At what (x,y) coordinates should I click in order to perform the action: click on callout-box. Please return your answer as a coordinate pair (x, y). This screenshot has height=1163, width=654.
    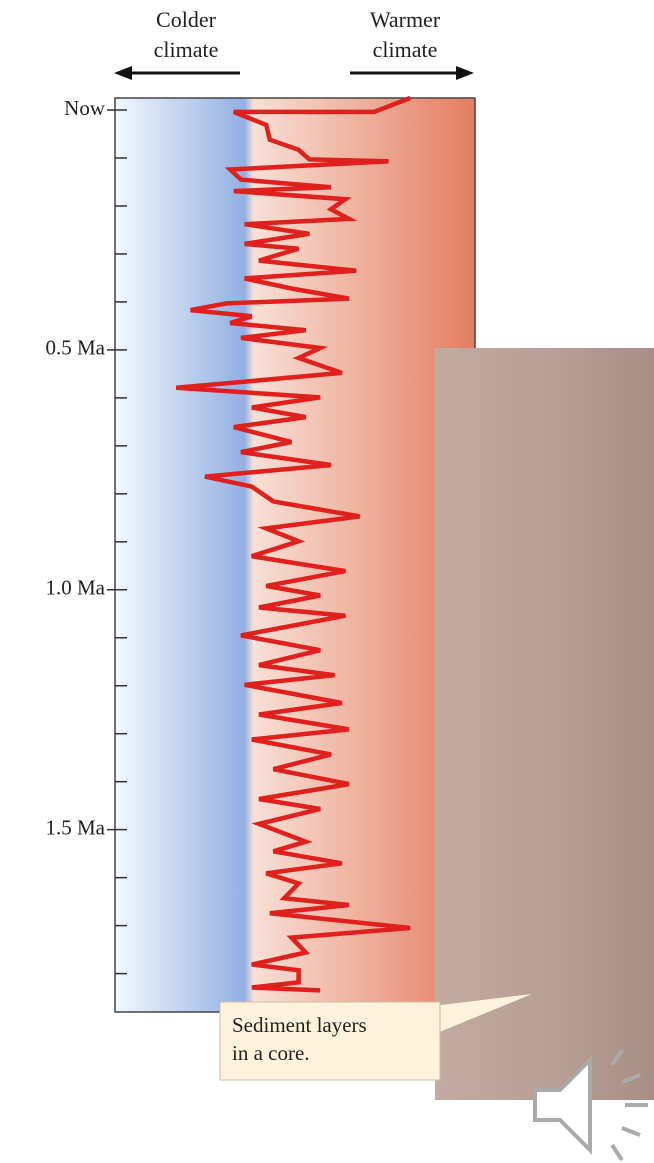
    Looking at the image, I should click on (330, 1041).